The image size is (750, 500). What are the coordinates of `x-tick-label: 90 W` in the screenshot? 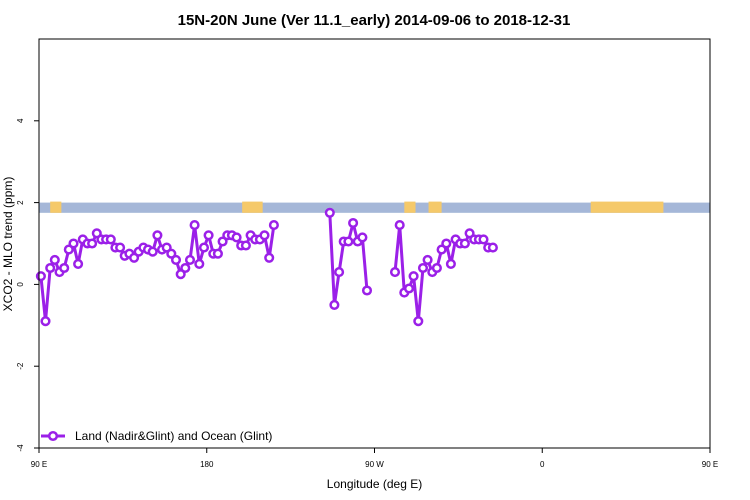 It's located at (374, 464).